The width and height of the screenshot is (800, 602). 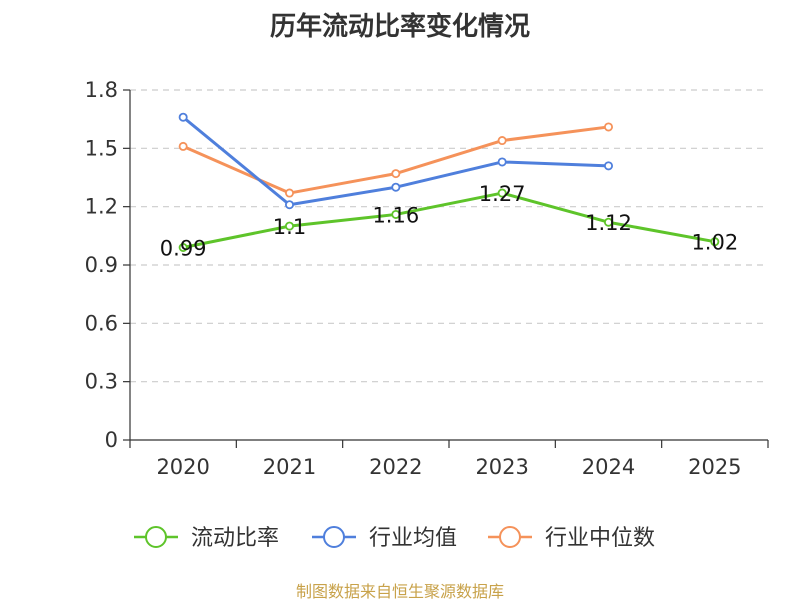 I want to click on y-tick-label: 1.2, so click(x=101, y=207).